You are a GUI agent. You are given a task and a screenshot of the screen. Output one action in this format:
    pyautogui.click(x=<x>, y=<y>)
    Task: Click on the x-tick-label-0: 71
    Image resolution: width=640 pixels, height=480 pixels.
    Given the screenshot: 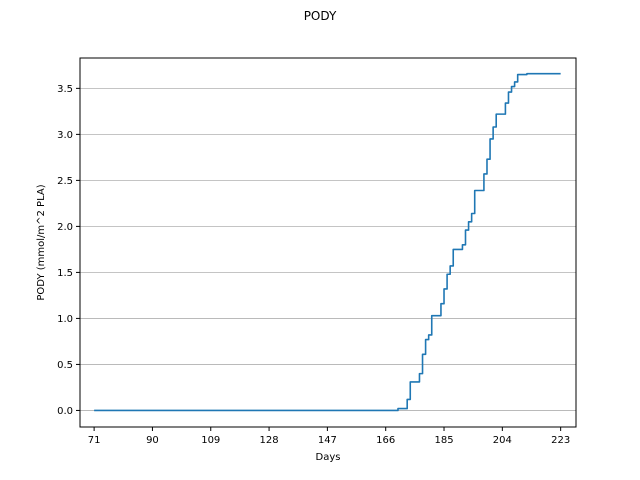 What is the action you would take?
    pyautogui.click(x=94, y=440)
    